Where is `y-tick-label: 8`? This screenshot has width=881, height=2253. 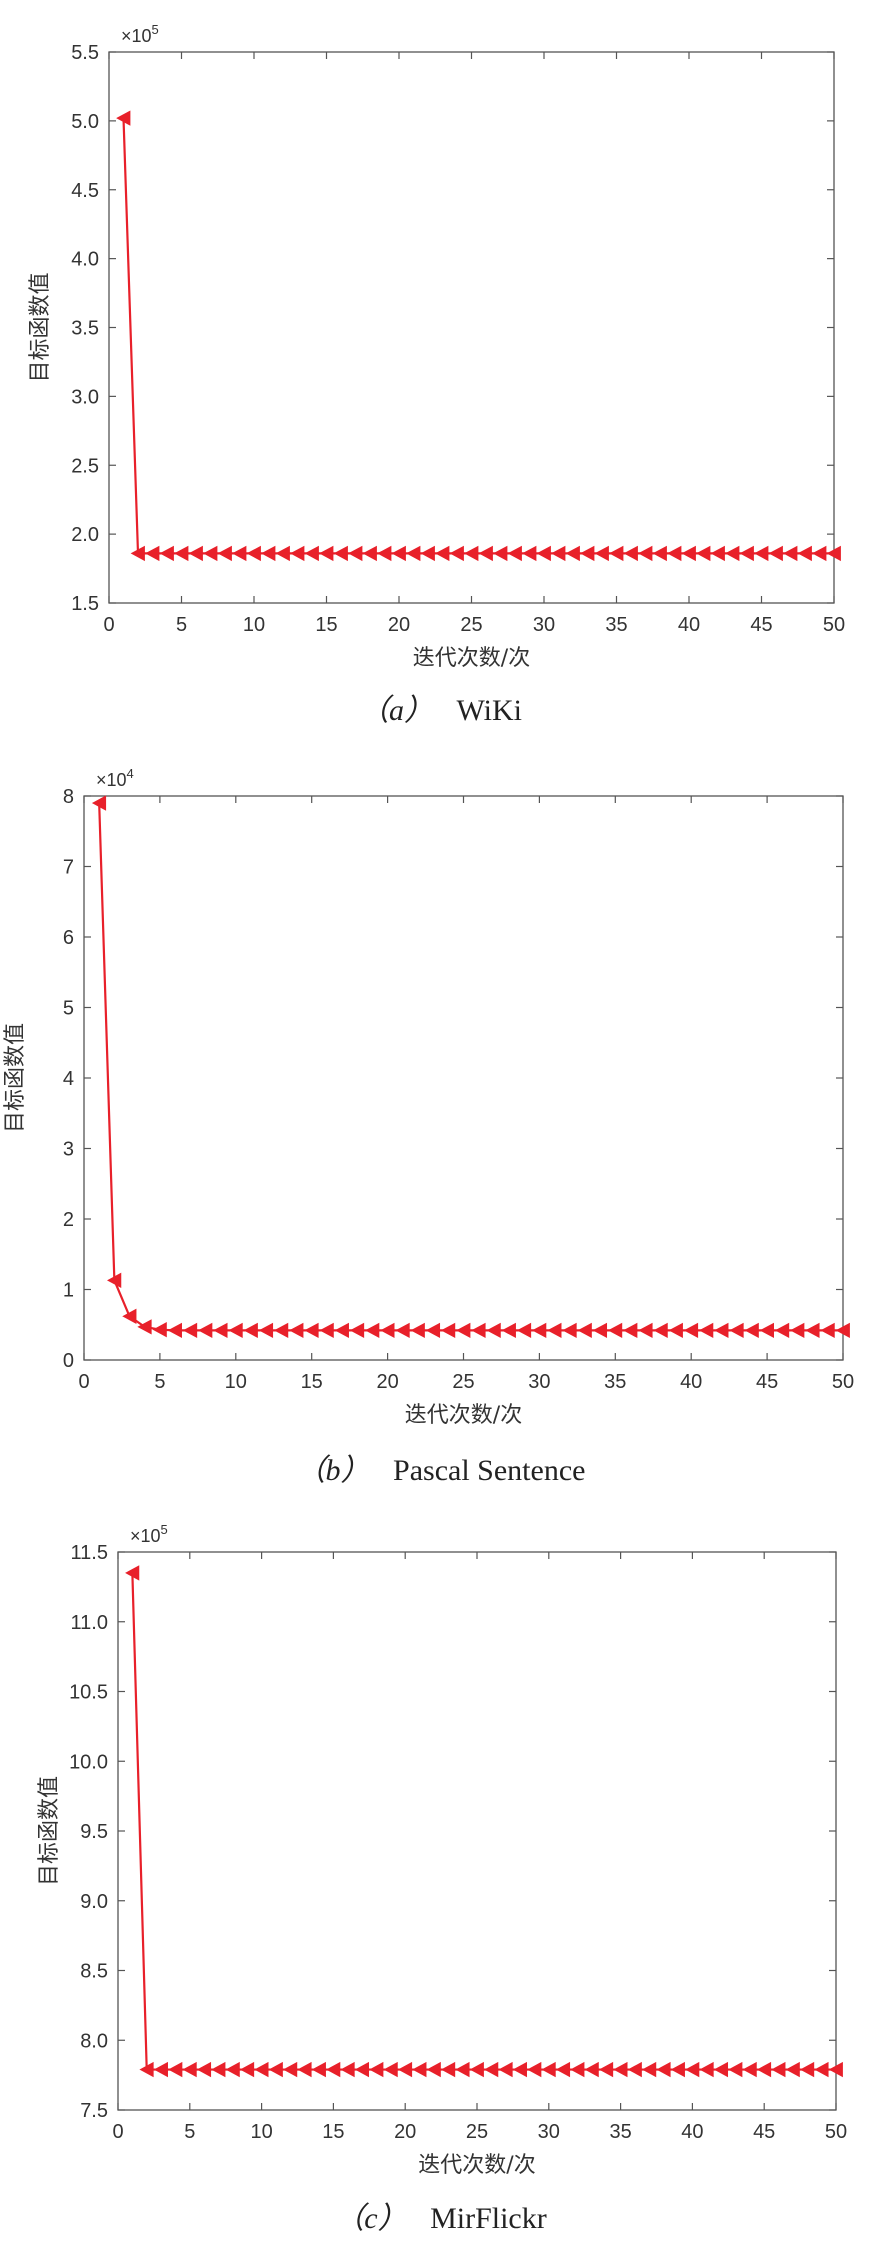 y-tick-label: 8 is located at coordinates (68, 797).